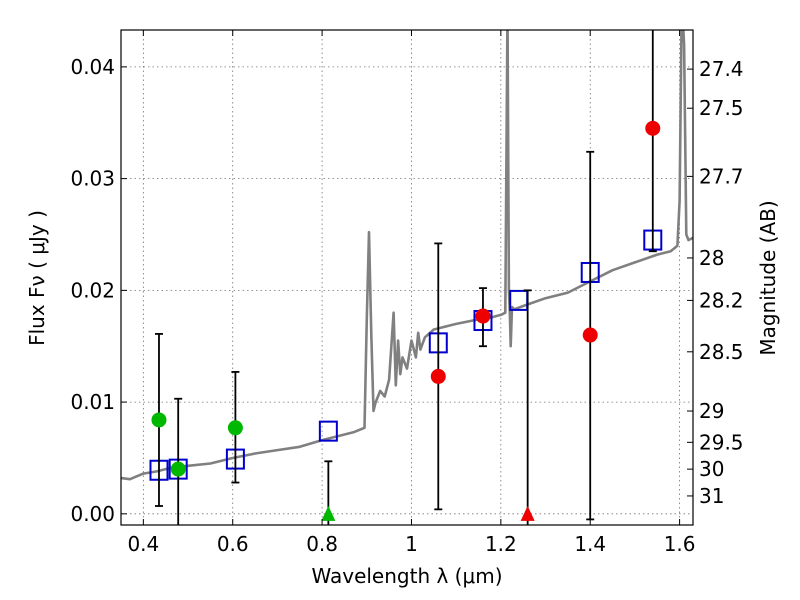 Image resolution: width=800 pixels, height=600 pixels. Describe the element at coordinates (92, 179) in the screenshot. I see `y-tick-label: 0.03` at that location.